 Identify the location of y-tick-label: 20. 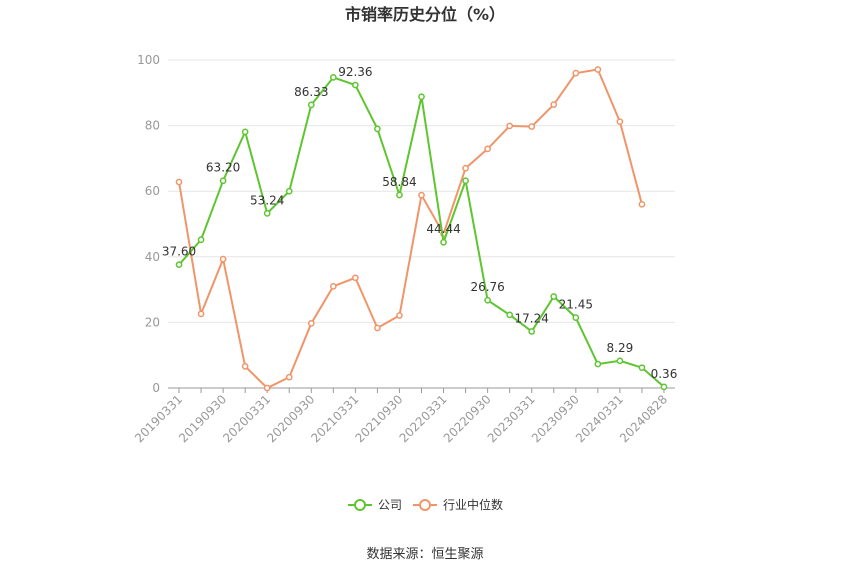
(152, 322).